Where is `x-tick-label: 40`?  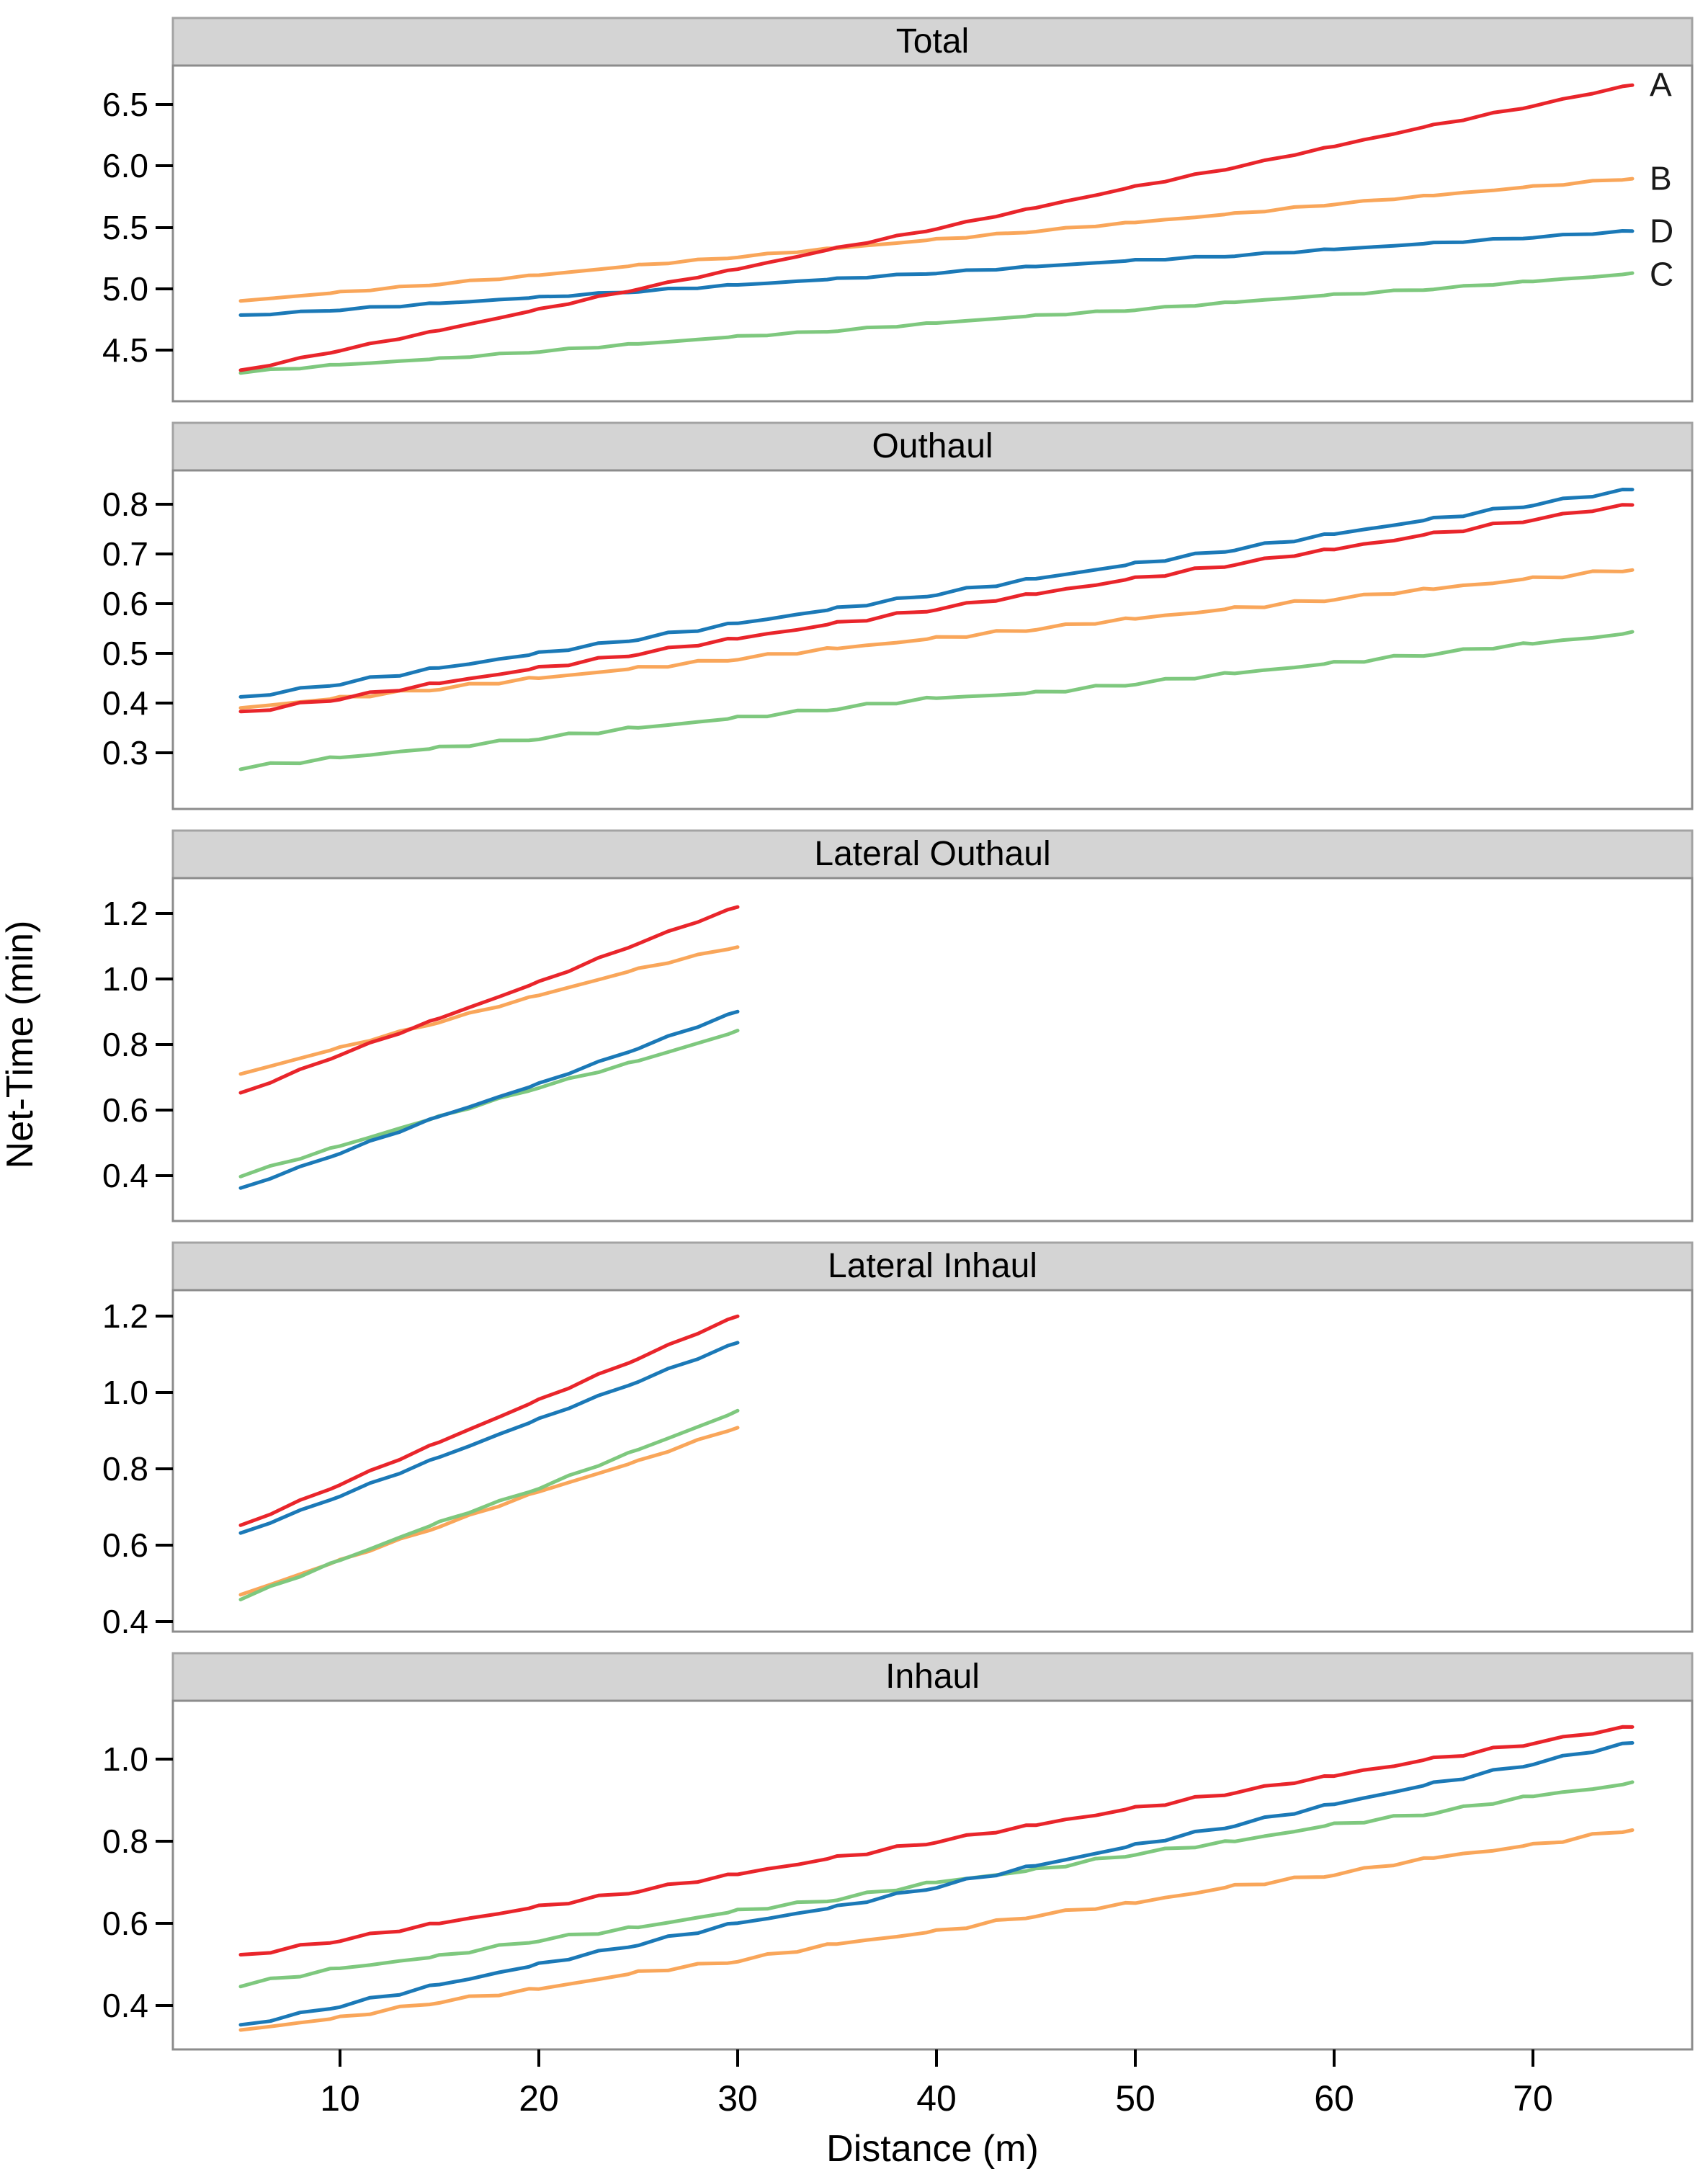
x-tick-label: 40 is located at coordinates (936, 2098).